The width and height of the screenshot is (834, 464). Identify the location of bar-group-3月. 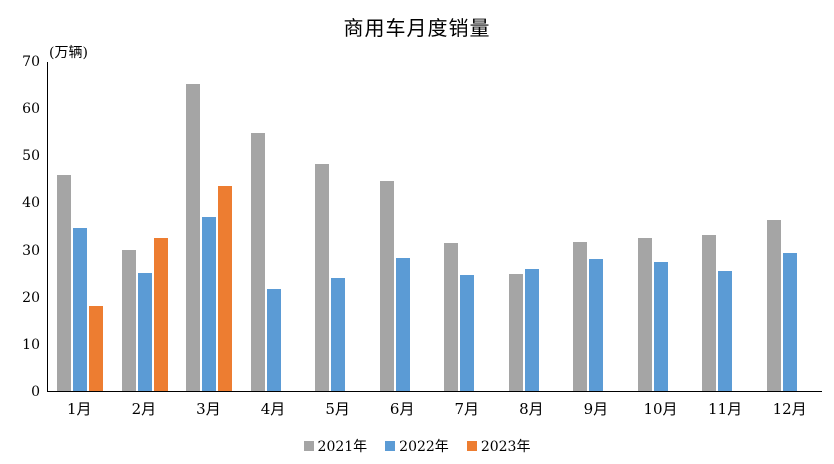
(209, 226).